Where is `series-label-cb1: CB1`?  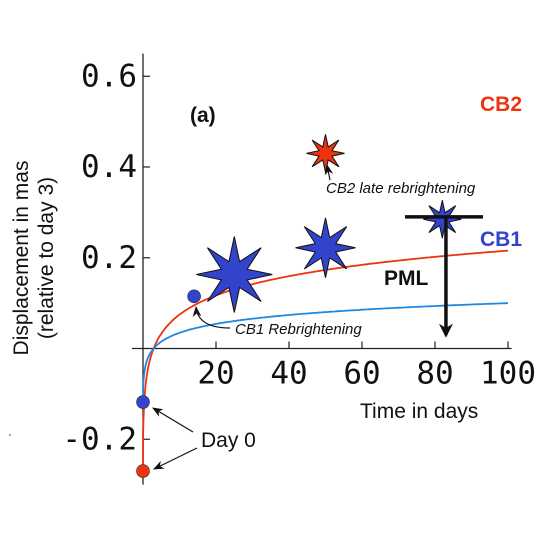
series-label-cb1: CB1 is located at coordinates (501, 239).